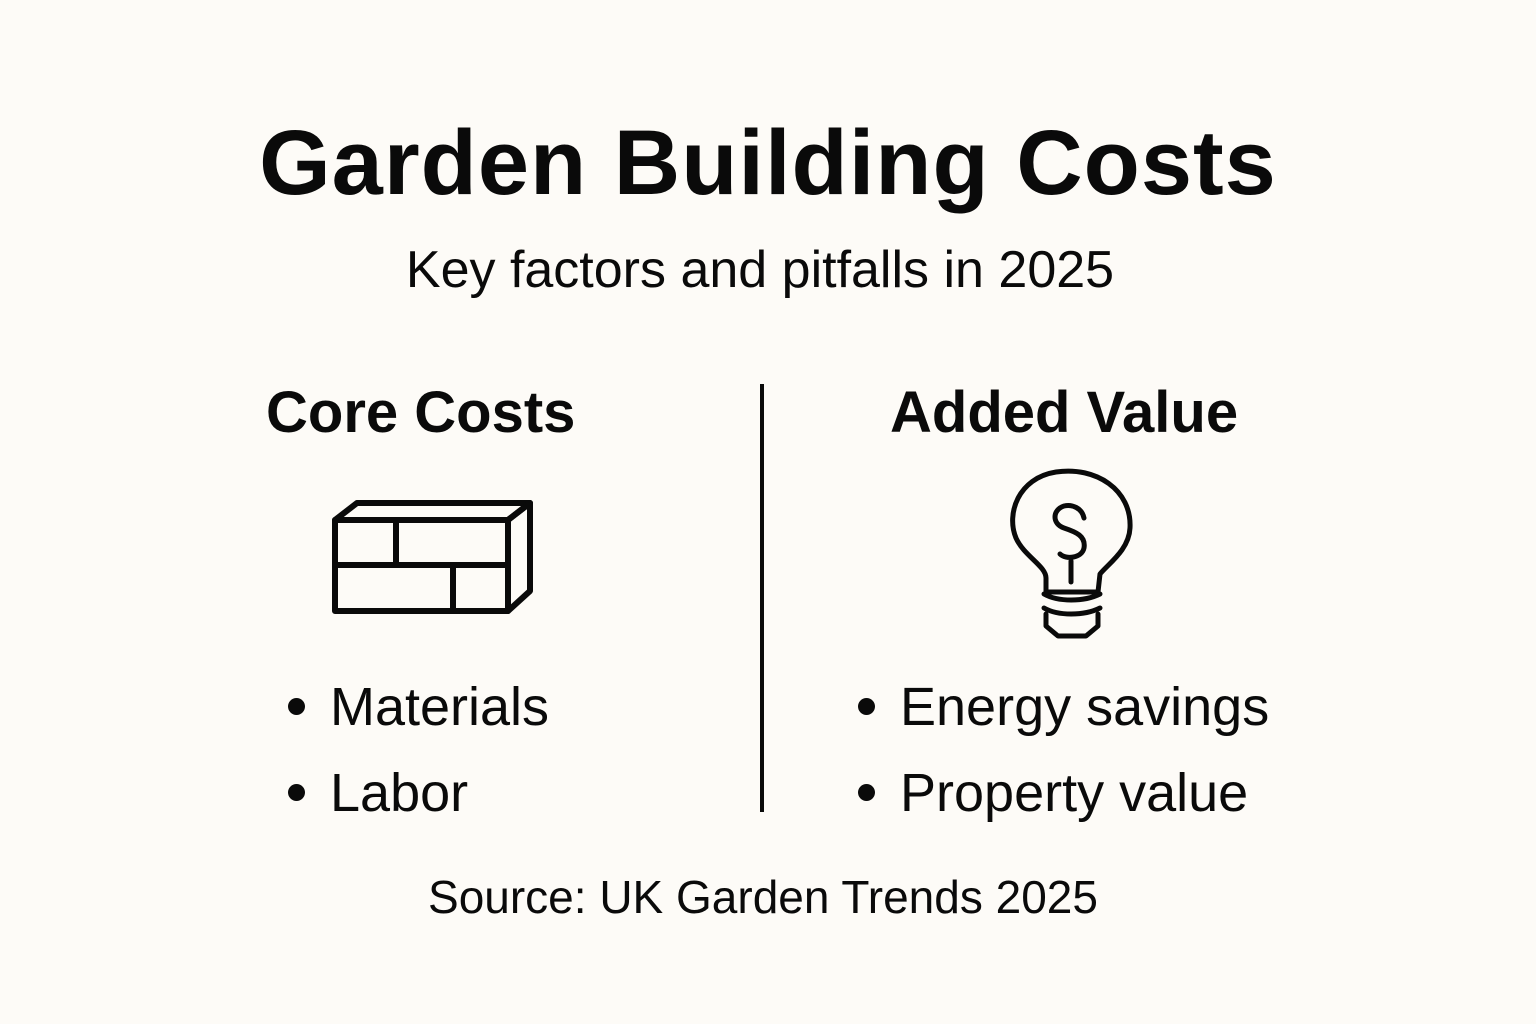 The height and width of the screenshot is (1024, 1536). I want to click on column-divider, so click(762, 598).